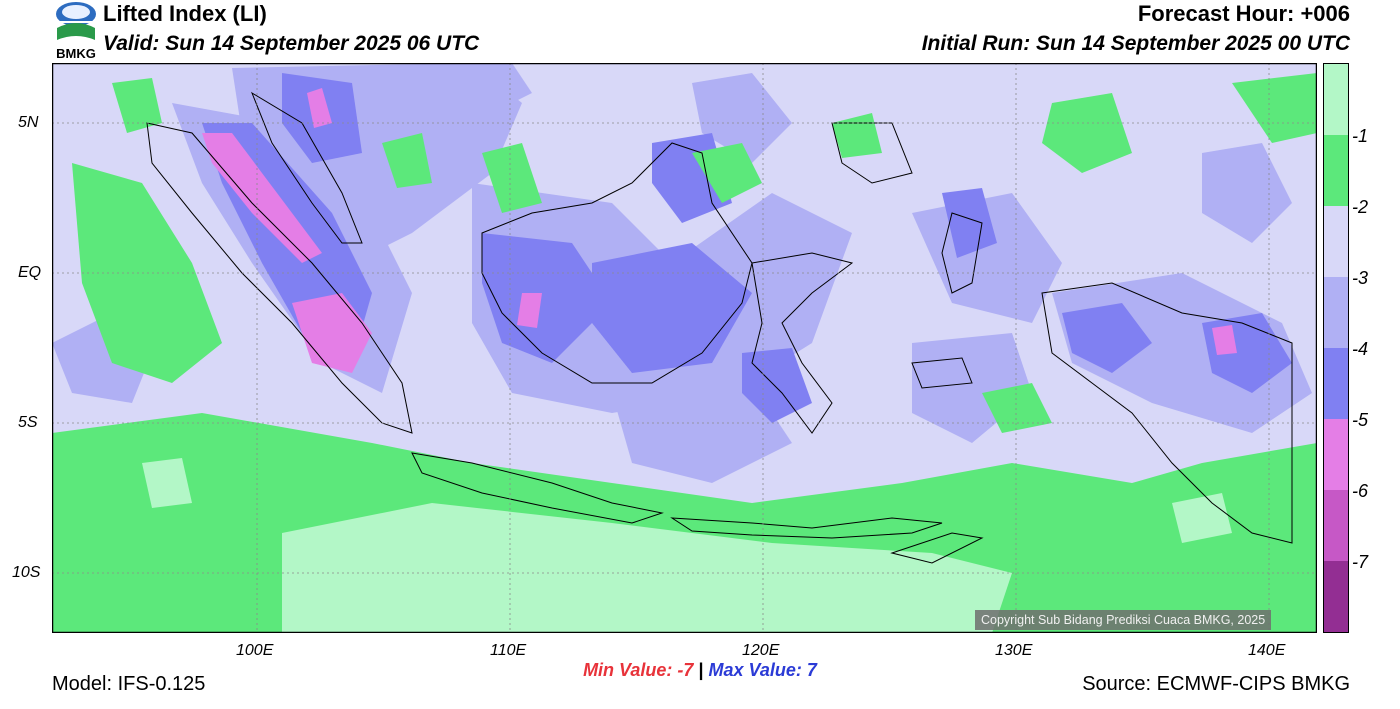  Describe the element at coordinates (755, 670) in the screenshot. I see `max-value-label: Max Value:` at that location.